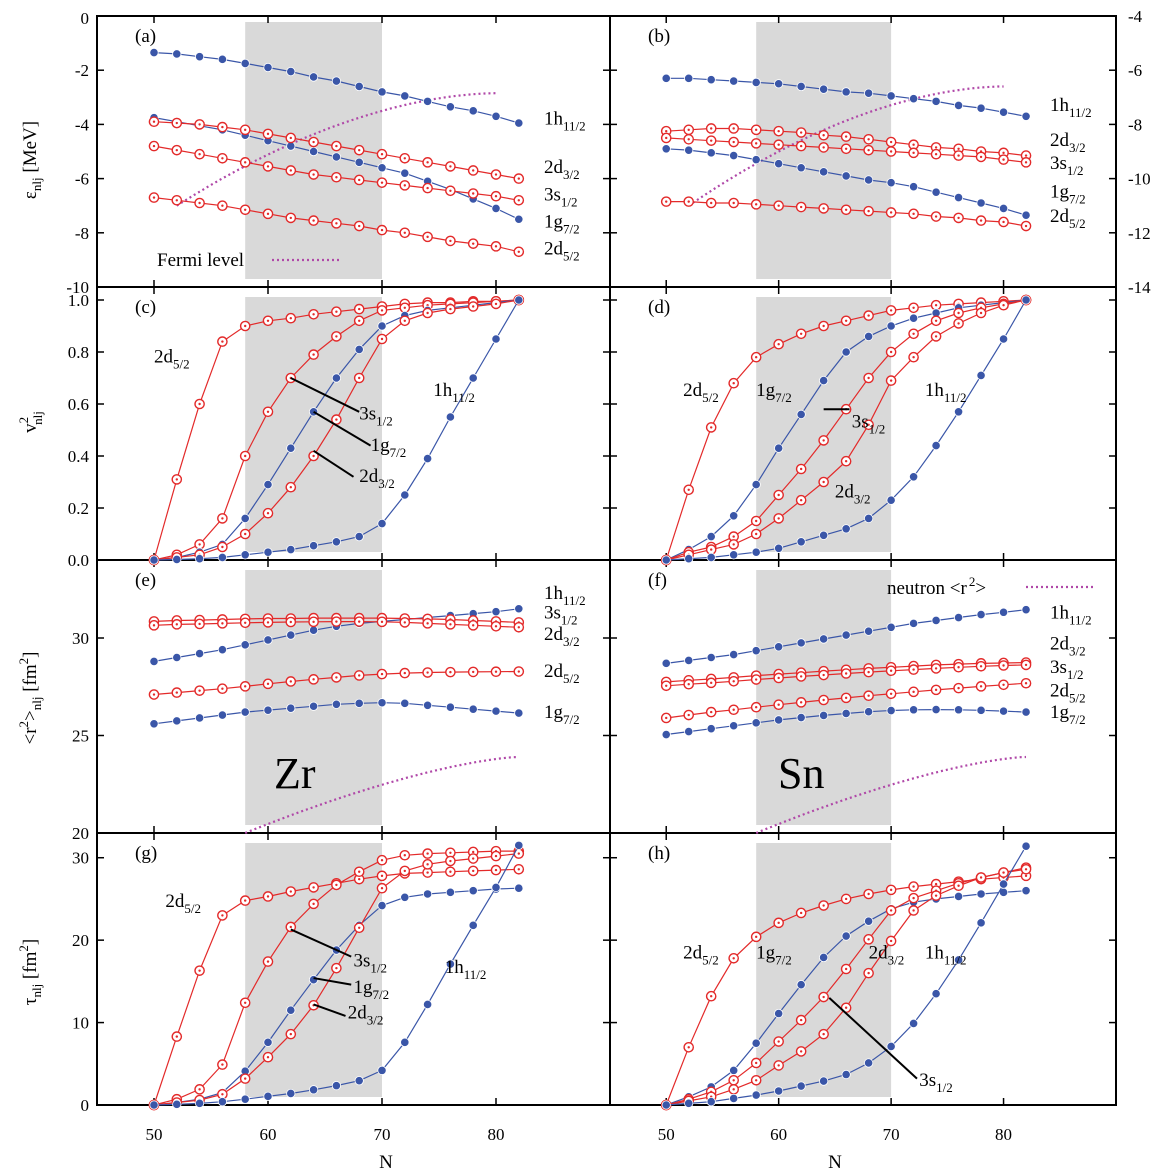 The image size is (1168, 1175). Describe the element at coordinates (869, 423) in the screenshot. I see `orbital-label: 3s1/2` at that location.